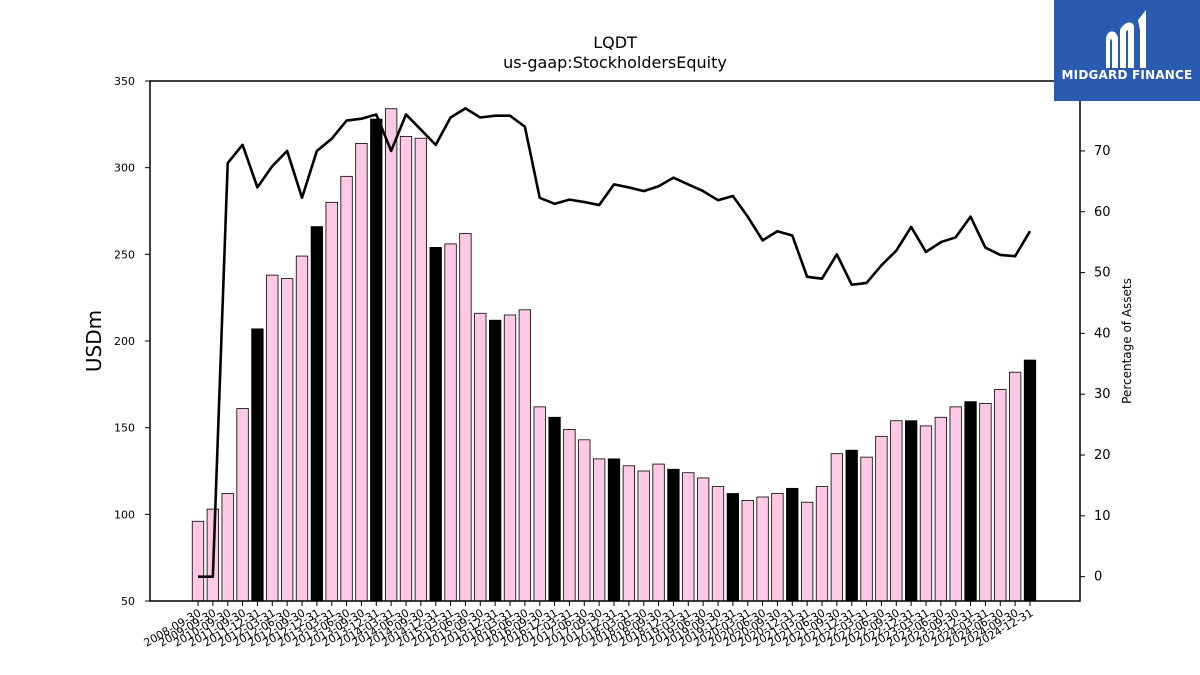 This screenshot has width=1200, height=675. I want to click on y2-axis-label: Percentage of Assets, so click(1127, 341).